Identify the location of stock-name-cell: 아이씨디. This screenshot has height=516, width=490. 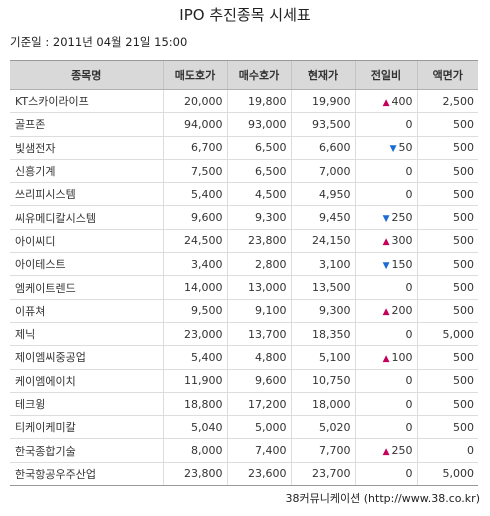
(86, 241).